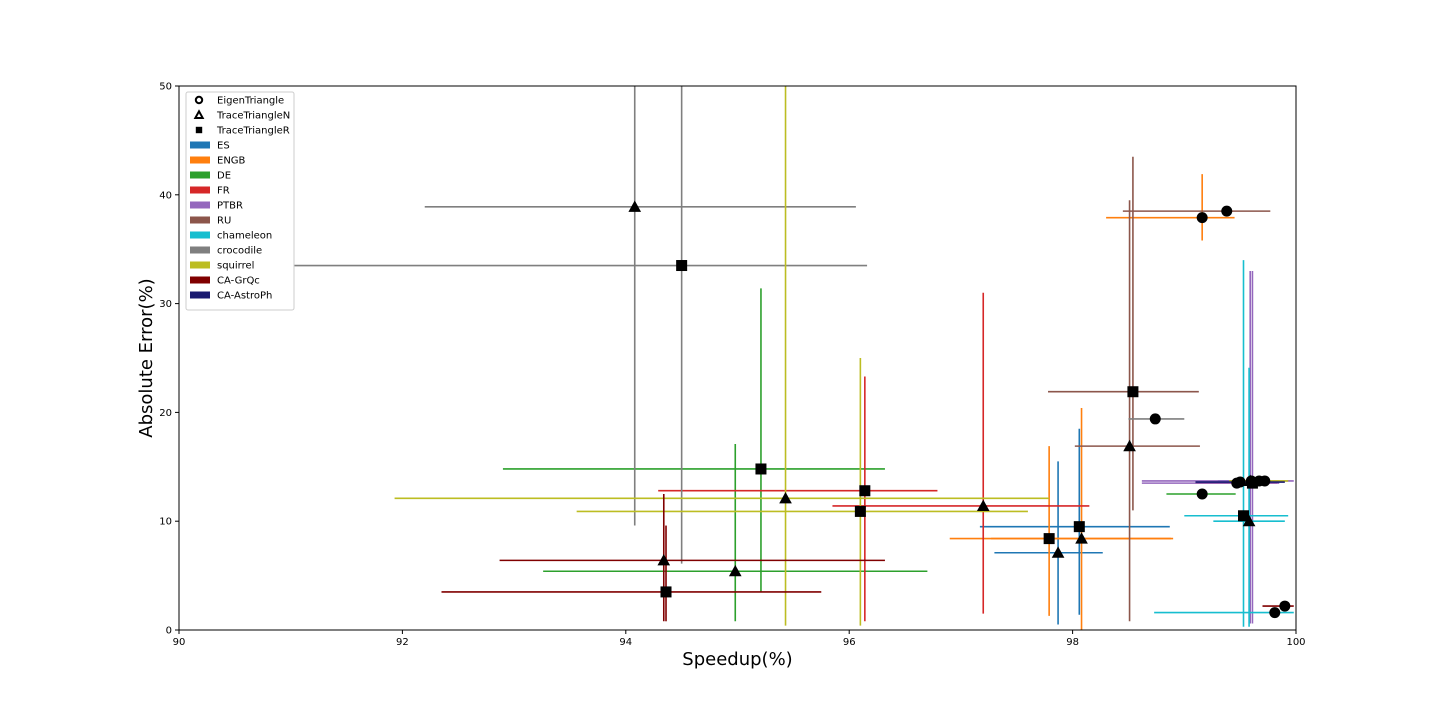  Describe the element at coordinates (682, 266) in the screenshot. I see `marker-crocodile-tracetriangler` at that location.